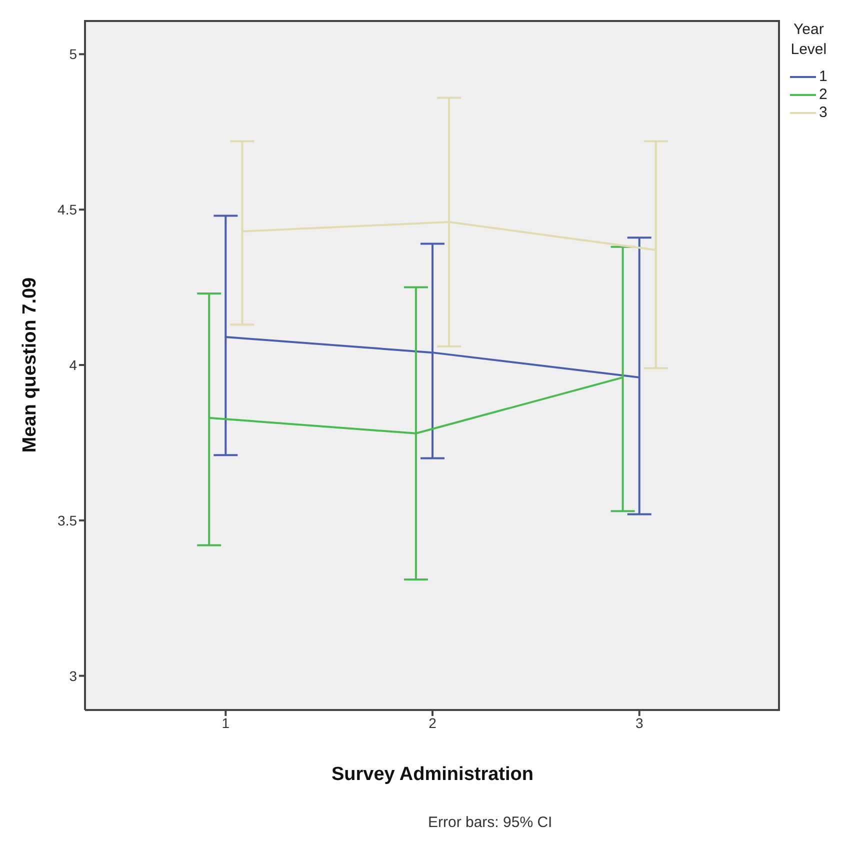 This screenshot has width=848, height=843. Describe the element at coordinates (432, 722) in the screenshot. I see `x-tick-label: 2` at that location.